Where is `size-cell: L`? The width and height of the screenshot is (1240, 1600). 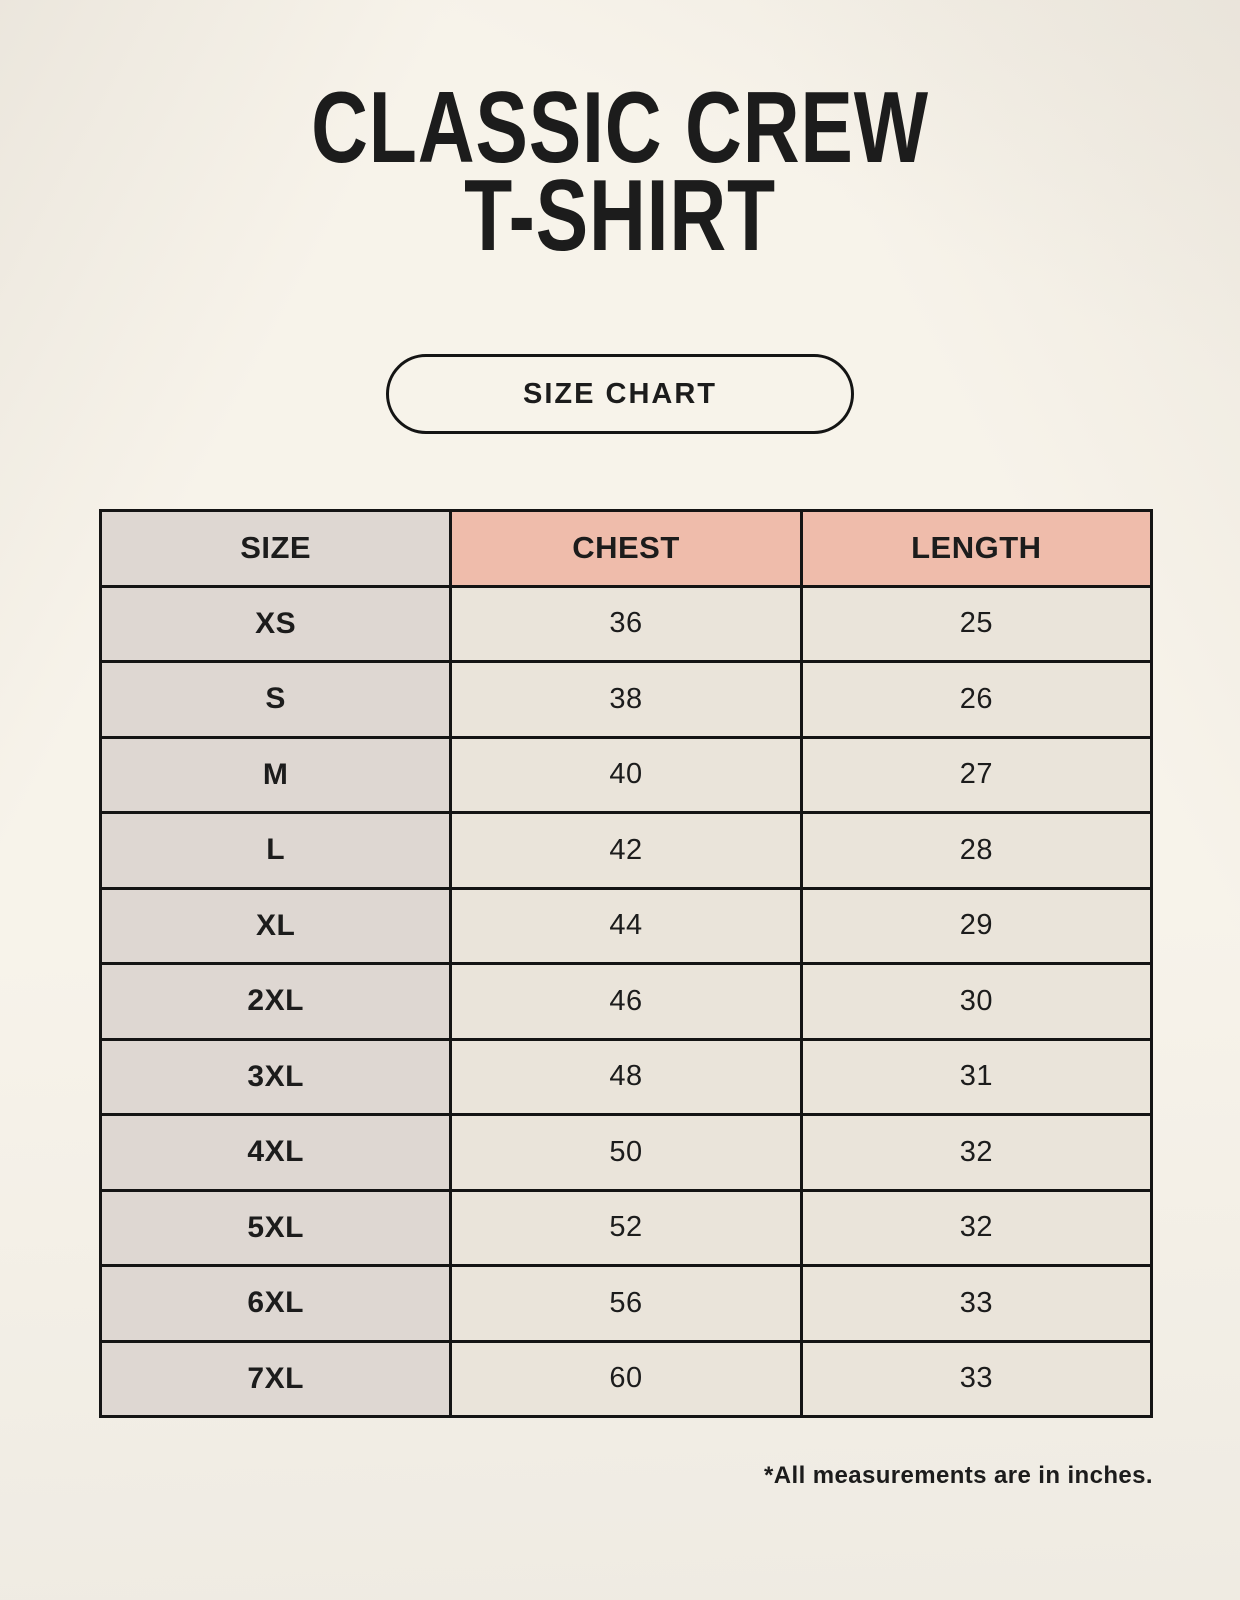
size-cell: L is located at coordinates (275, 850).